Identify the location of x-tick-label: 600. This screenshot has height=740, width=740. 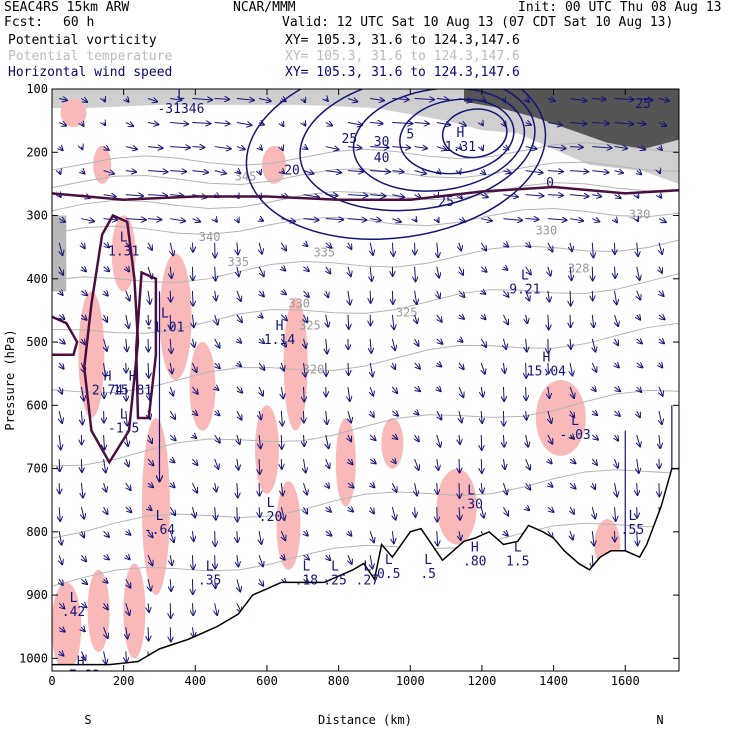
(267, 681).